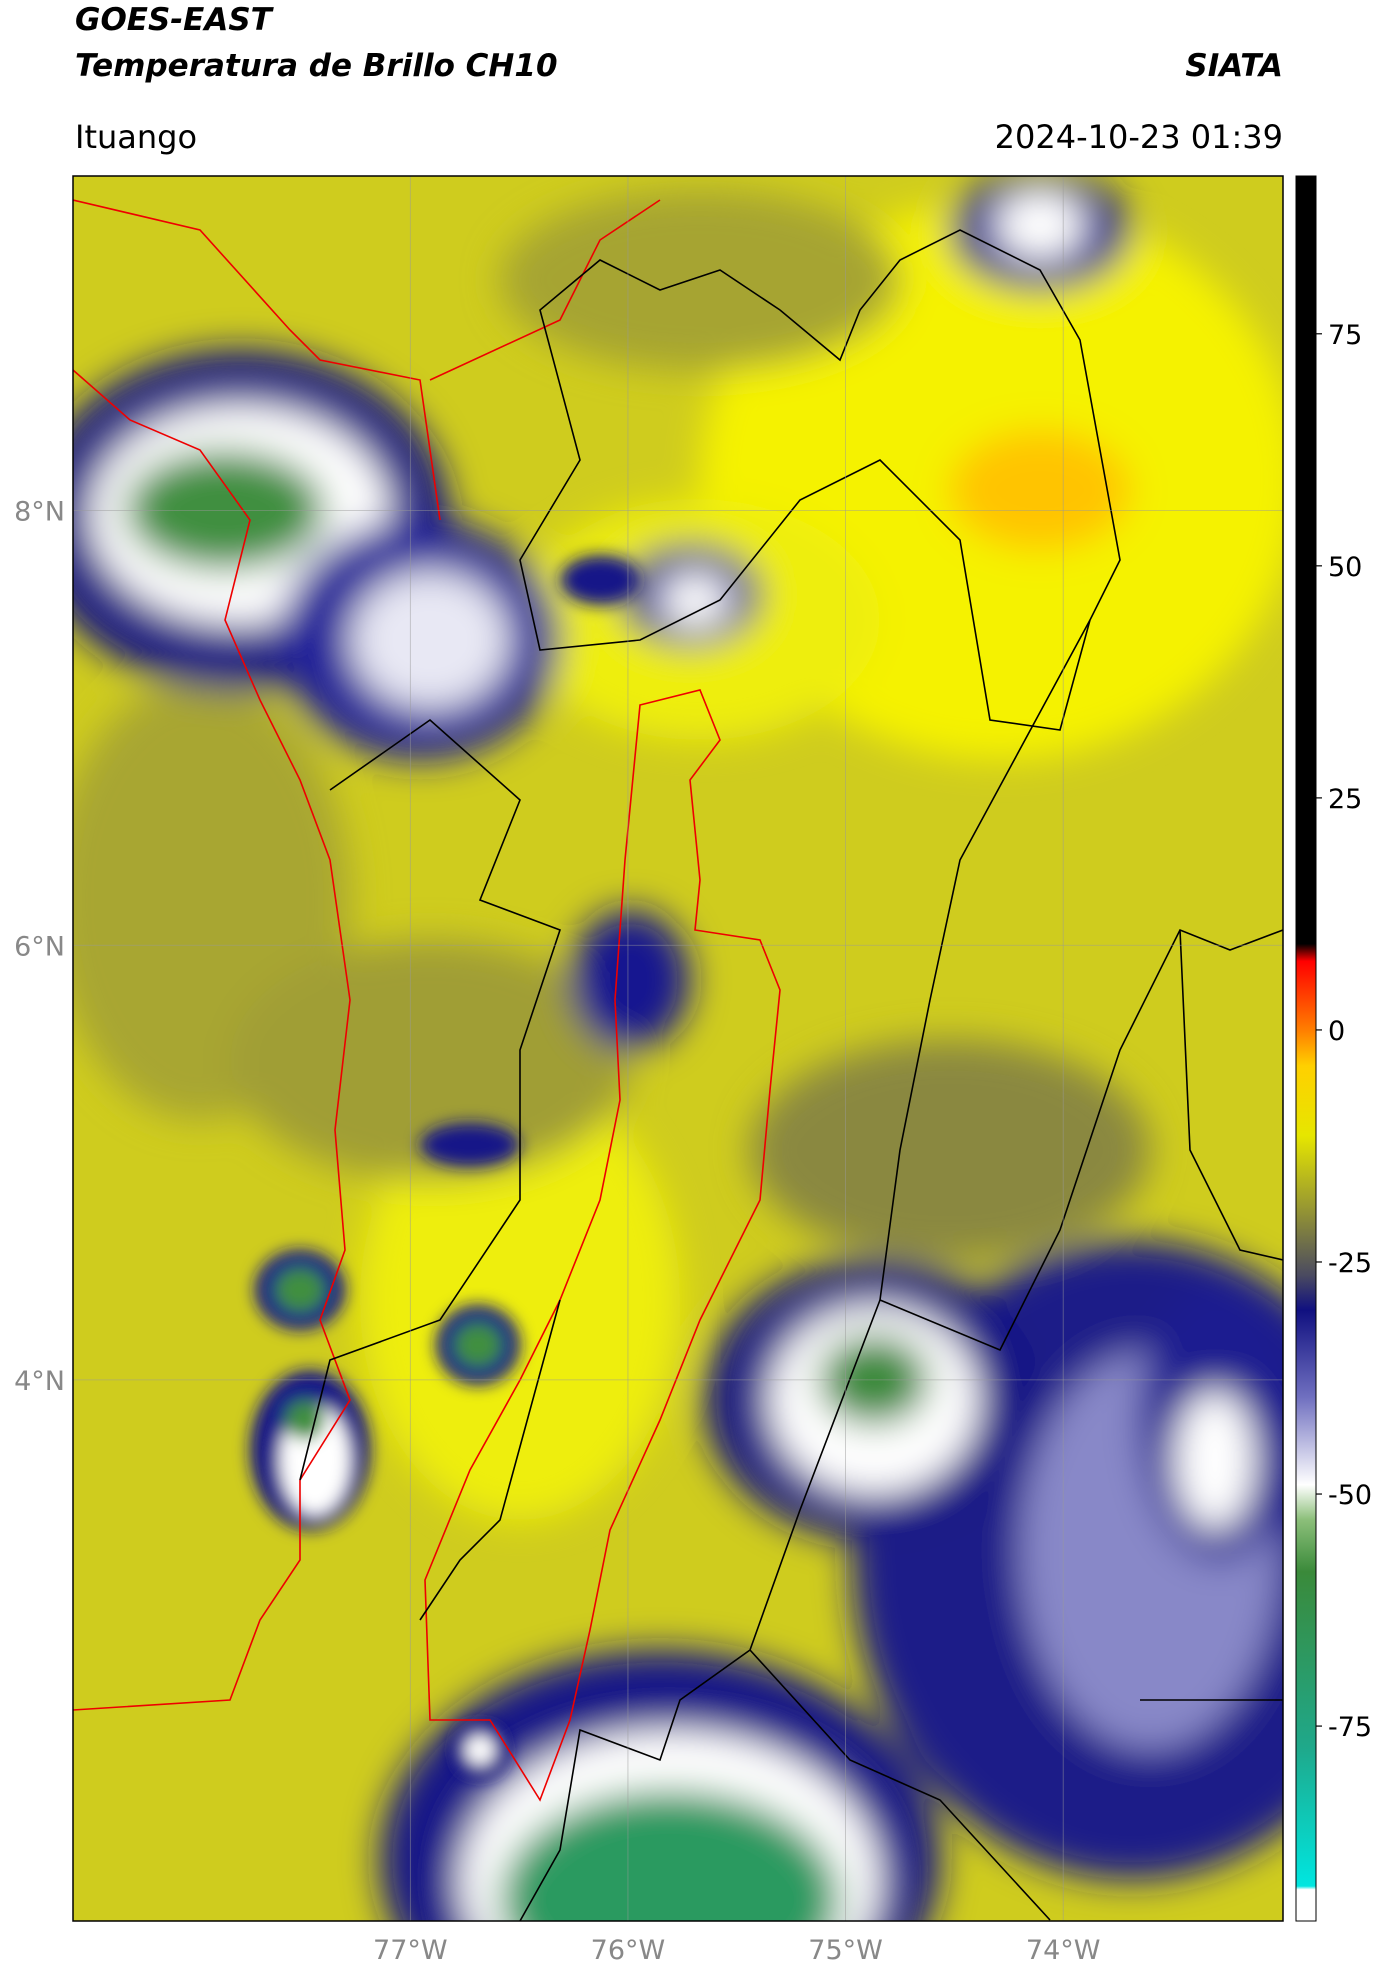 This screenshot has height=1981, width=1384. What do you see at coordinates (1063, 1950) in the screenshot?
I see `lon-tick-label: 74°W` at bounding box center [1063, 1950].